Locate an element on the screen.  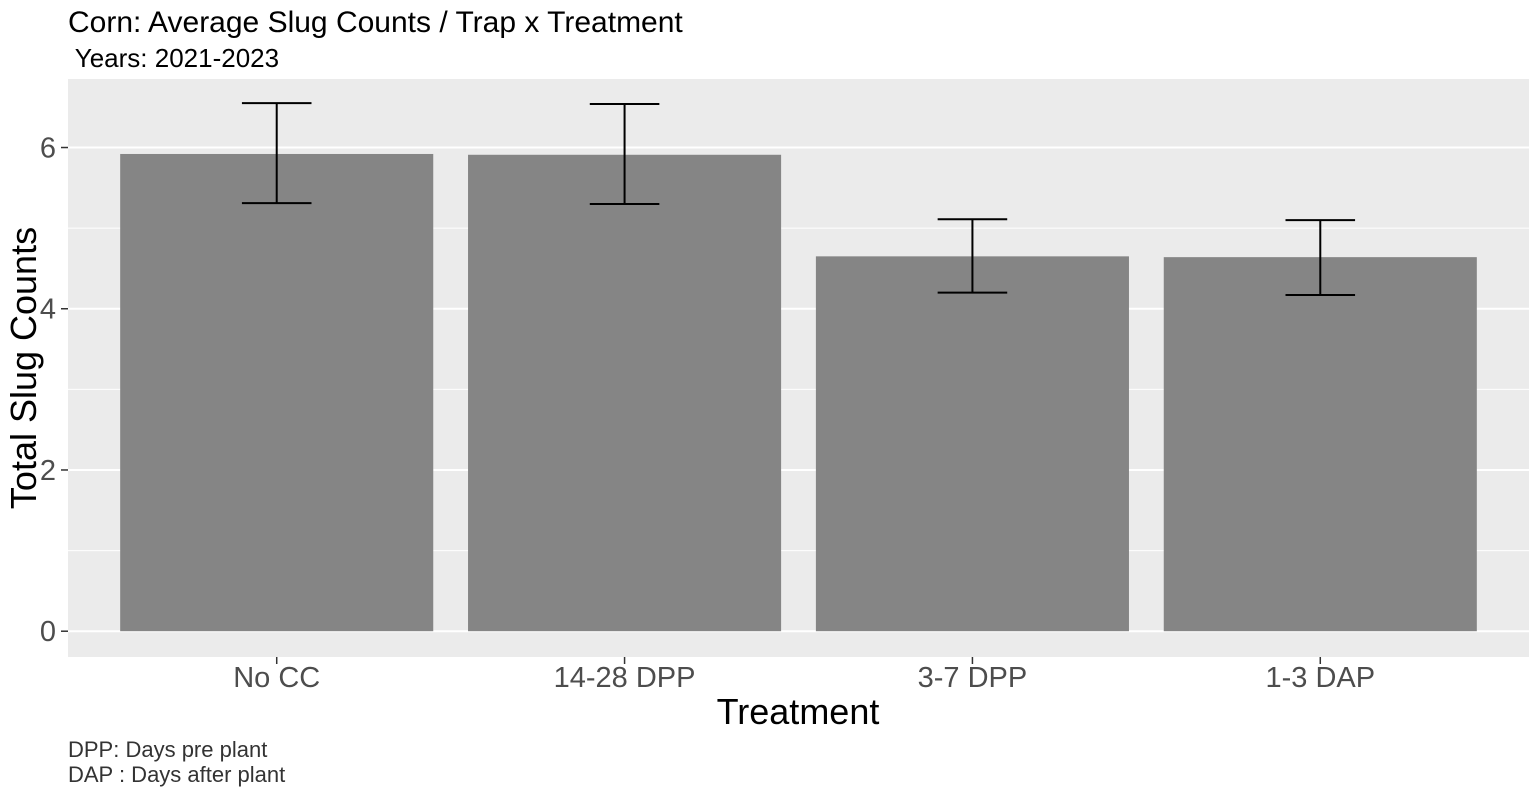
y-tick-label: 6 is located at coordinates (48, 149).